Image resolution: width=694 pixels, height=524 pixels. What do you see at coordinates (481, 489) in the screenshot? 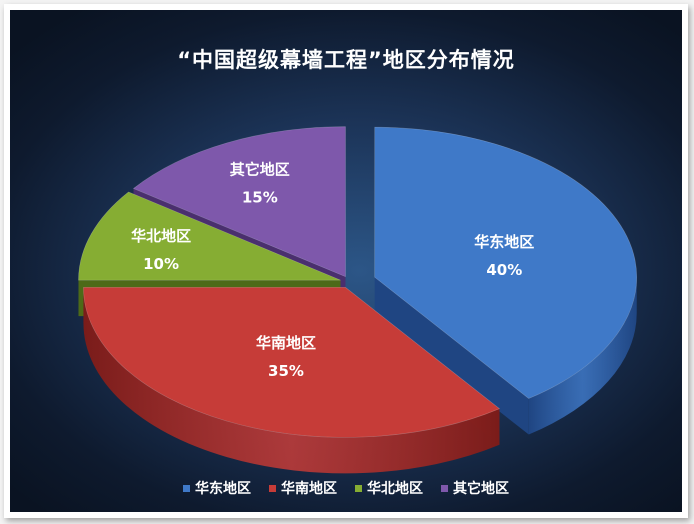
I see `legend-label-other: 其它地区` at bounding box center [481, 489].